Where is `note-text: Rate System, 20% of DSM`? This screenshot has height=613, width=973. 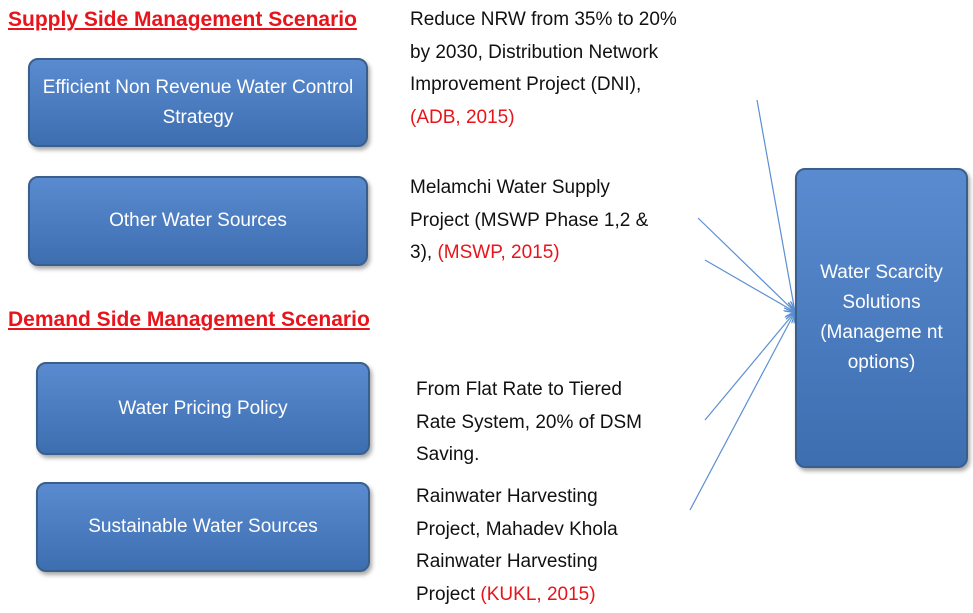
note-text: Rate System, 20% of DSM is located at coordinates (529, 422).